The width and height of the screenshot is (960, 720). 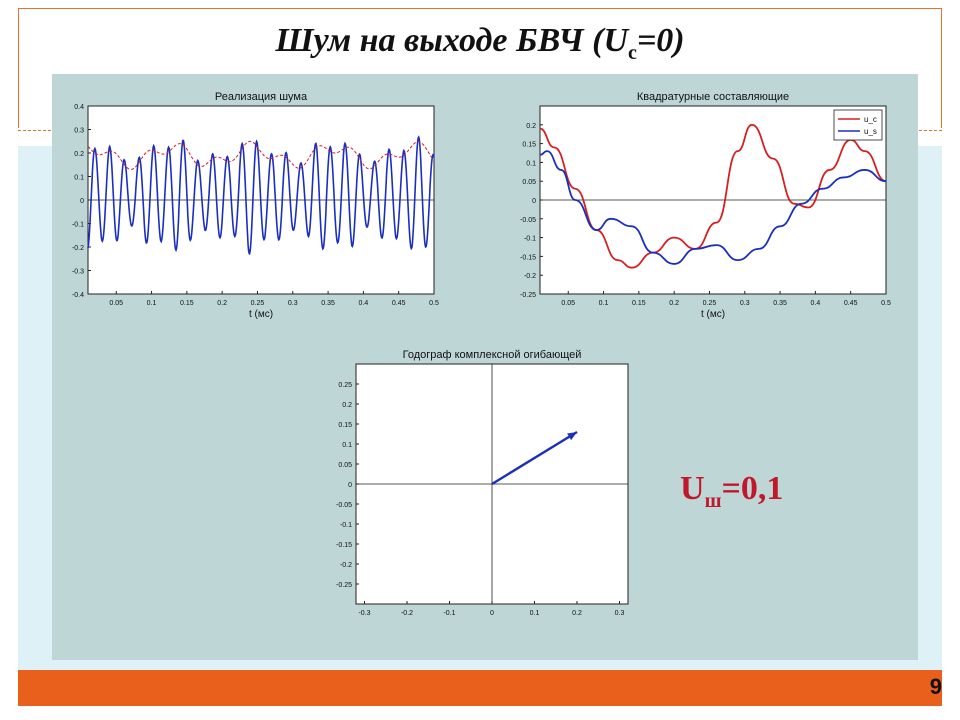 What do you see at coordinates (345, 385) in the screenshot?
I see `y-tick-label: 0.25` at bounding box center [345, 385].